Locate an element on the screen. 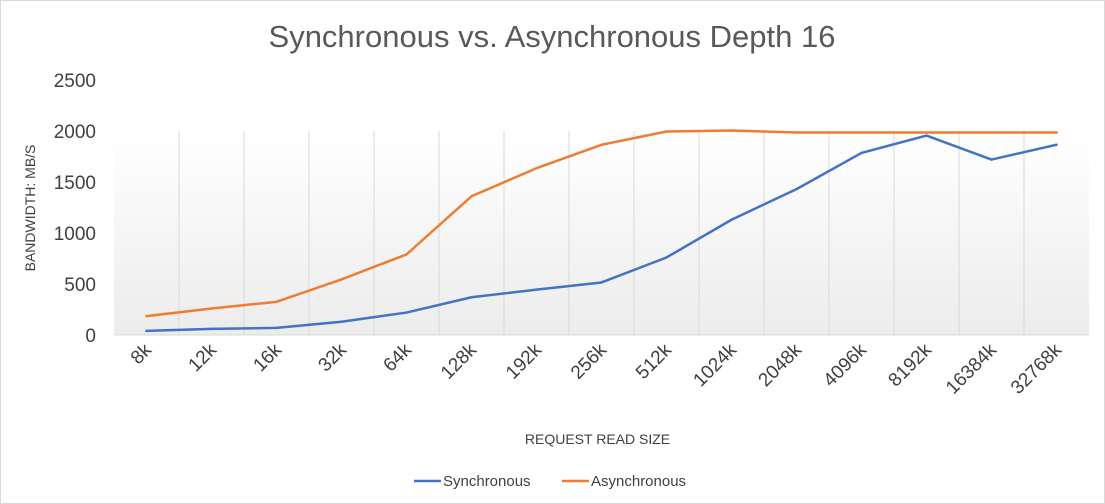 The width and height of the screenshot is (1105, 504). y-tick-label: 500 is located at coordinates (80, 285).